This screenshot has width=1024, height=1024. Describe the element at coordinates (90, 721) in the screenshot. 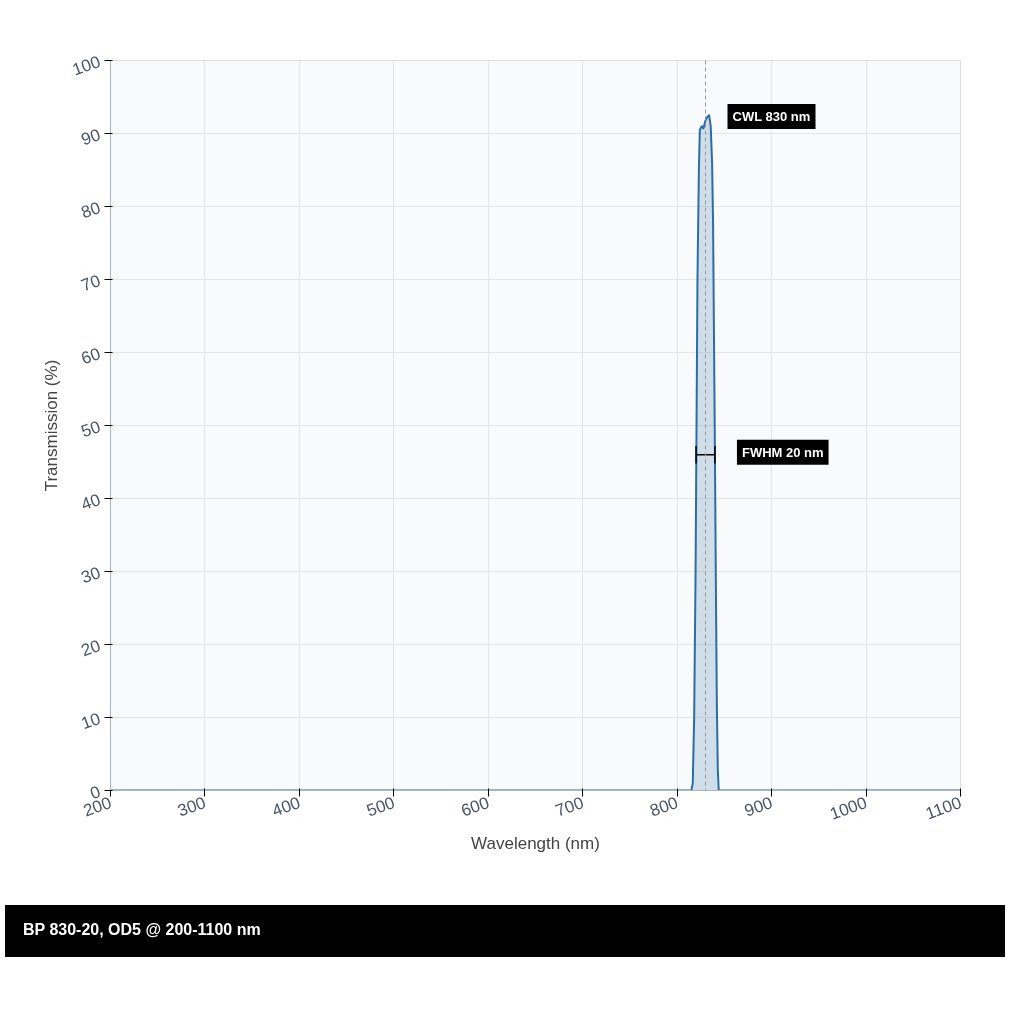

I see `y-tick-label: 10` at that location.